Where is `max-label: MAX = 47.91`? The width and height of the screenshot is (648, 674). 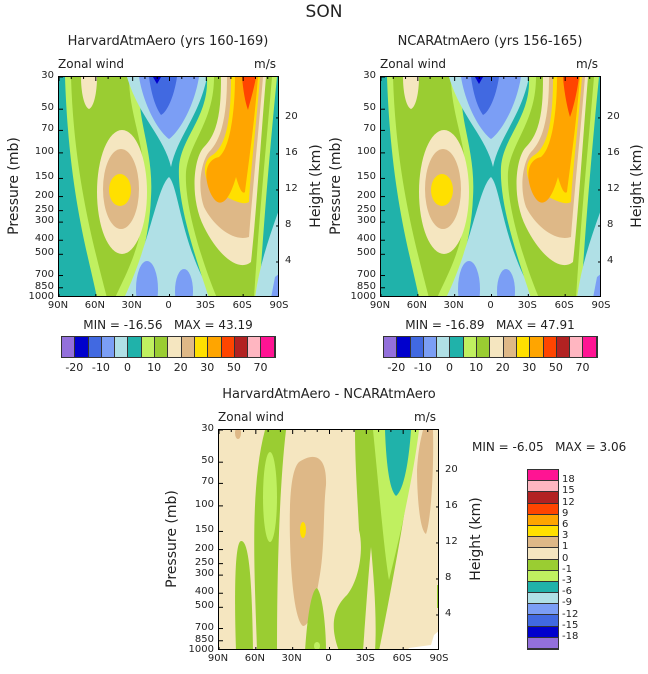
max-label: MAX = 47.91 is located at coordinates (535, 325).